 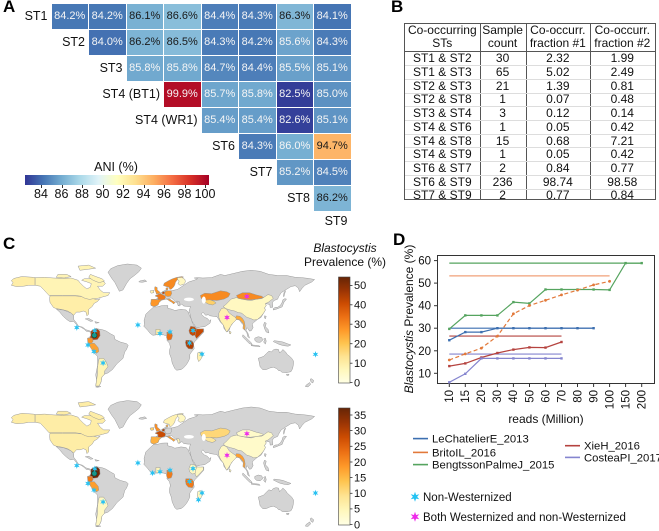 I want to click on svg-text: Non-Westernized, so click(x=467, y=498).